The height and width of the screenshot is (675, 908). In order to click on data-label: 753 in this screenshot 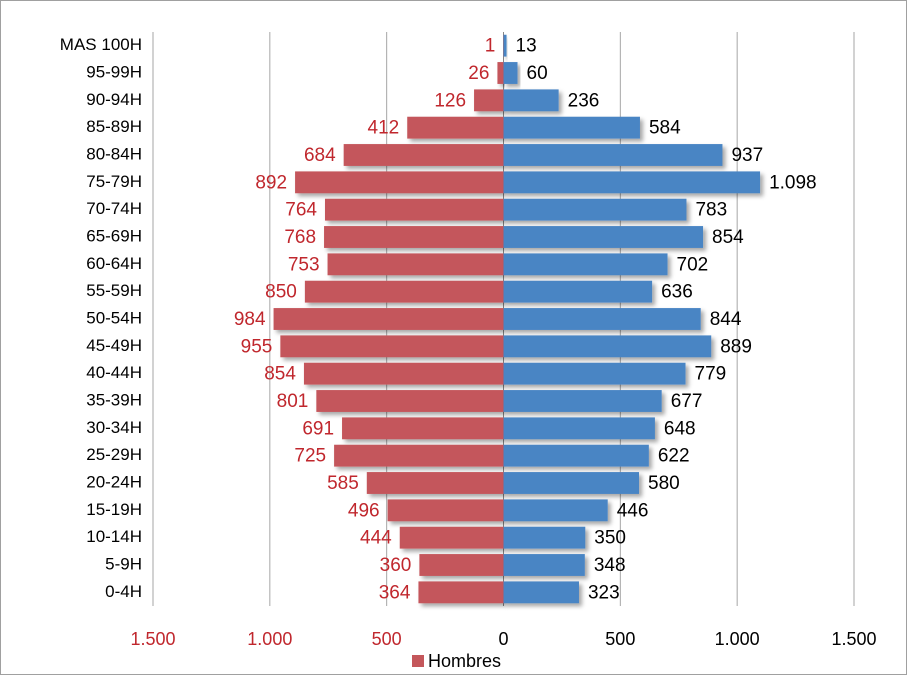, I will do `click(304, 264)`.